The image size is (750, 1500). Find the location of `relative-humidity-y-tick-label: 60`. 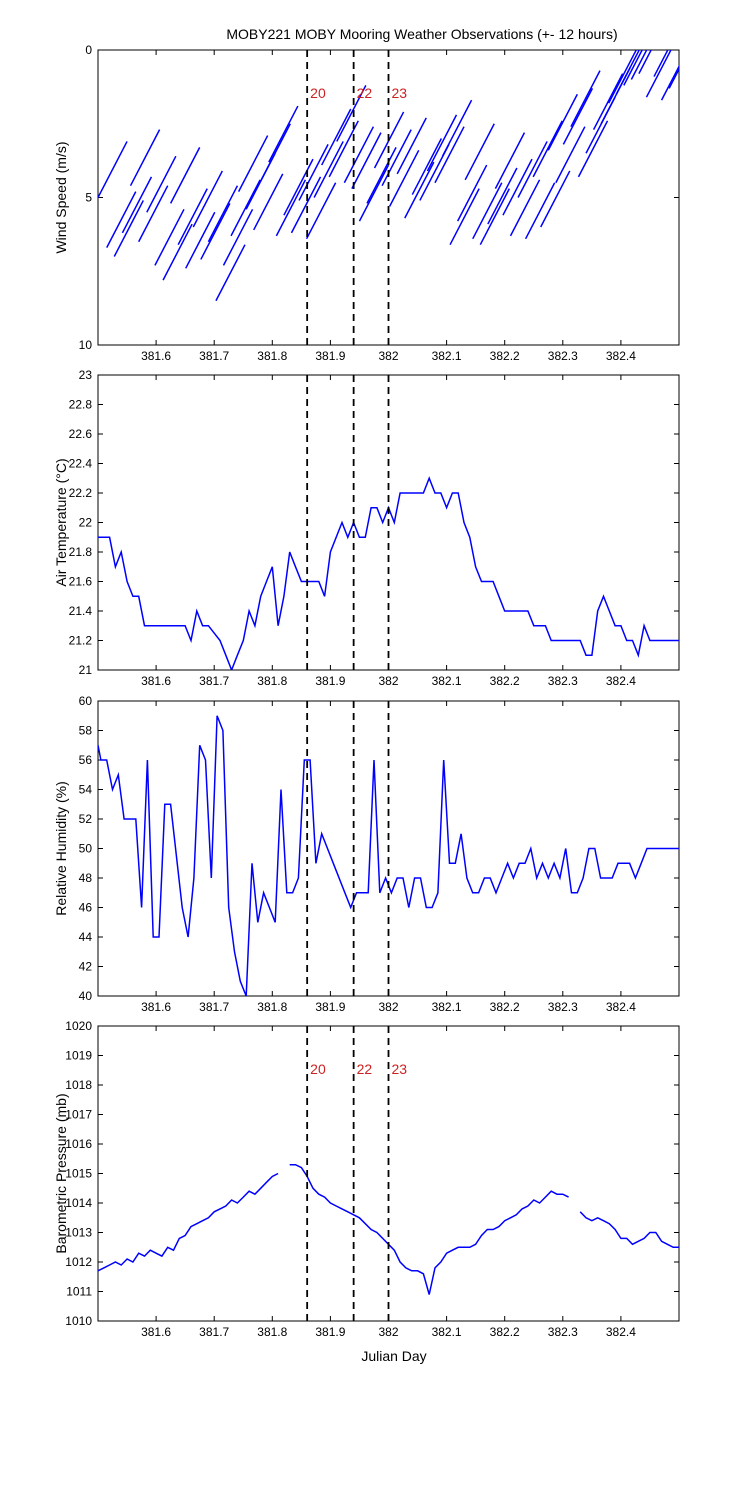

relative-humidity-y-tick-label: 60 is located at coordinates (86, 701).